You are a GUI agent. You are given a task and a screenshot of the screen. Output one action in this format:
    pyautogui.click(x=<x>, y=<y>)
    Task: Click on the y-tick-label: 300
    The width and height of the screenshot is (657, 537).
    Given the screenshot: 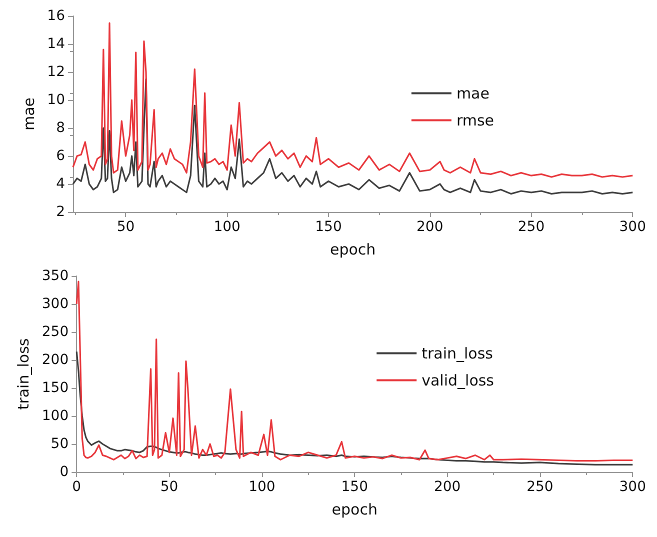 What is the action you would take?
    pyautogui.click(x=55, y=304)
    